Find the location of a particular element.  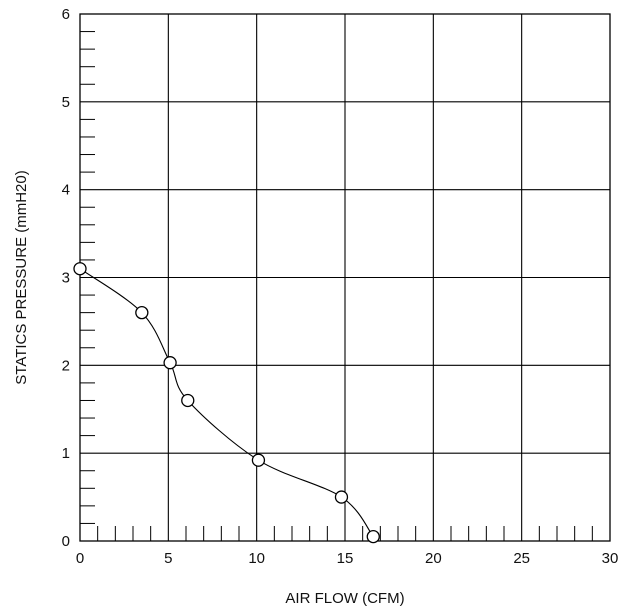

x-tick-label: 20 is located at coordinates (433, 558).